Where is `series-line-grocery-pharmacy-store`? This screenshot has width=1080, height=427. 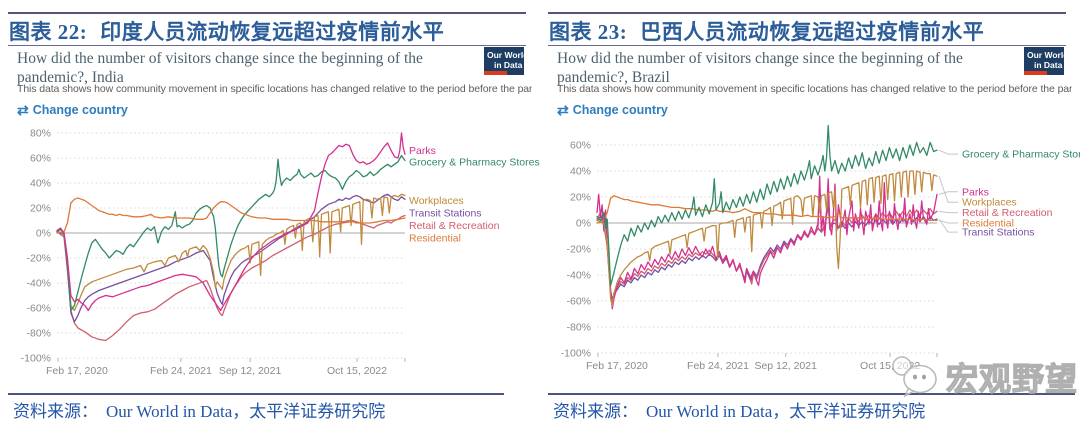 series-line-grocery-pharmacy-store is located at coordinates (767, 205).